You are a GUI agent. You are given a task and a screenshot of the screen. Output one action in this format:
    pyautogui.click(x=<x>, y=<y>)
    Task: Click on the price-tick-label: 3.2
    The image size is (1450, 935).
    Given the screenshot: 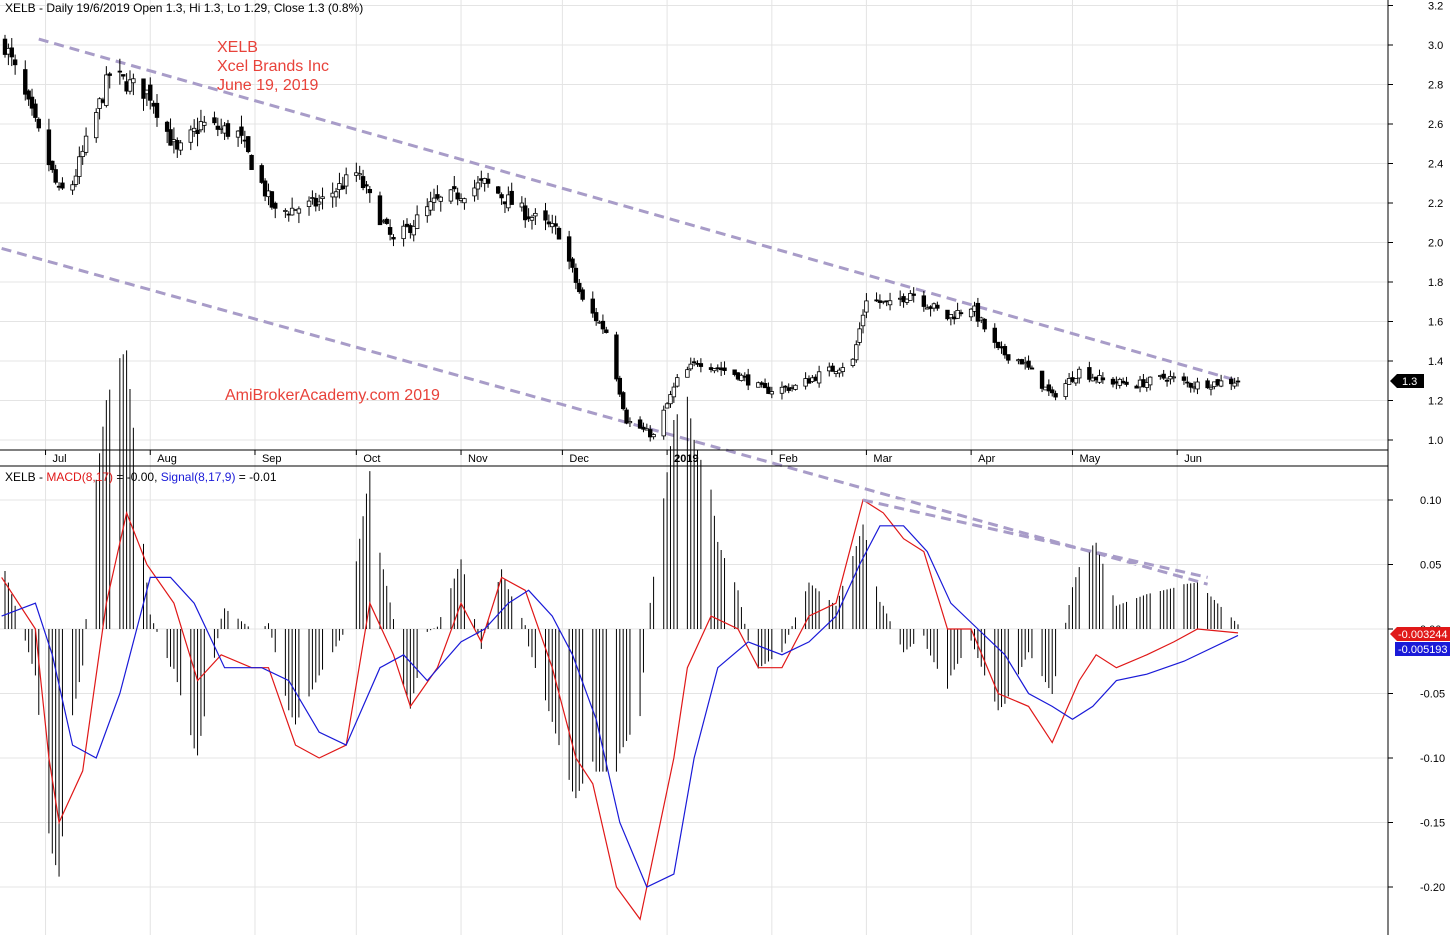 What is the action you would take?
    pyautogui.click(x=1435, y=7)
    